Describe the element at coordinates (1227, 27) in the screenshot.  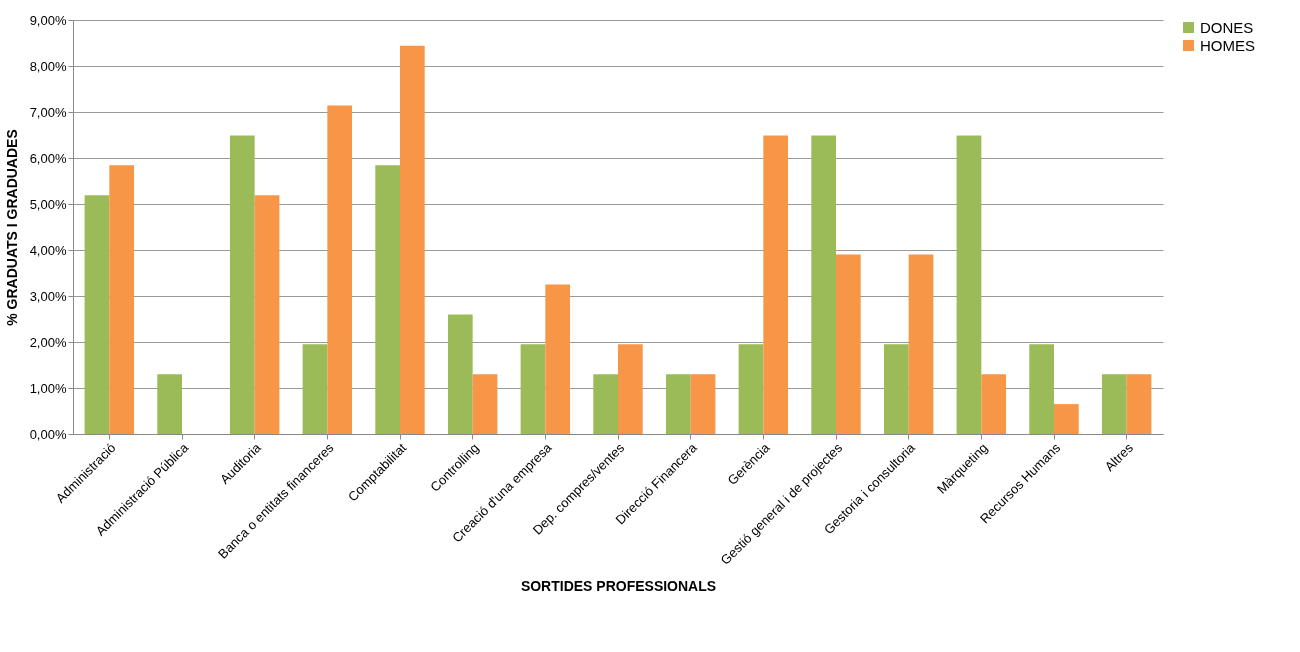
I see `legend-label: DONES` at that location.